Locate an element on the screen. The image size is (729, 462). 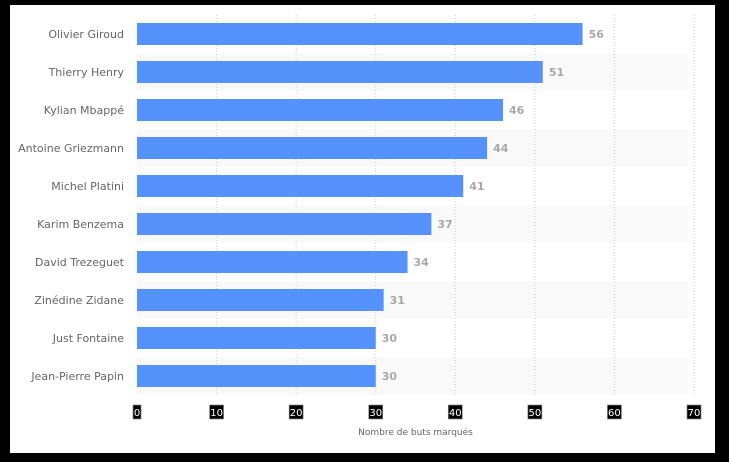
category-label: Antoine Griezmann is located at coordinates (71, 148).